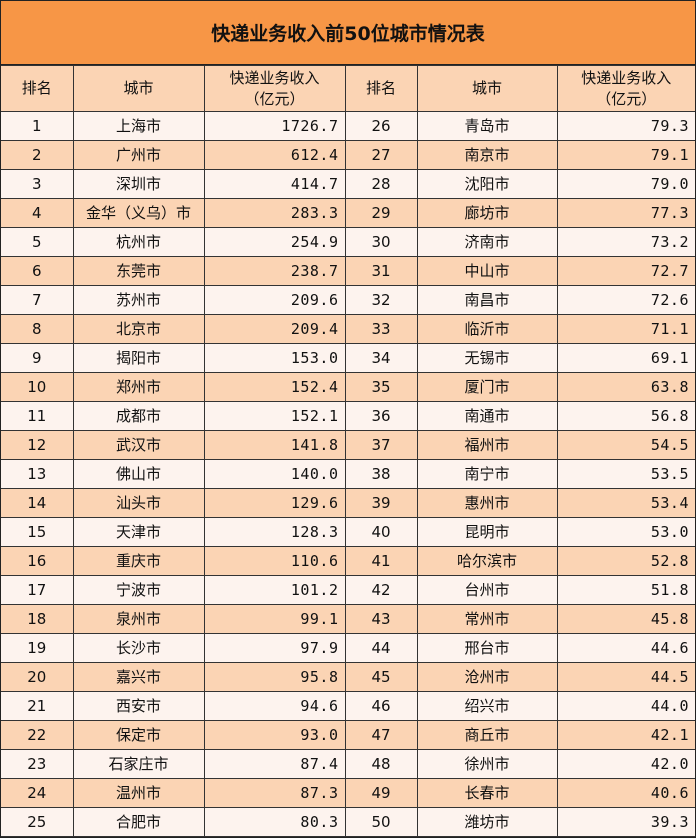 This screenshot has width=698, height=838. I want to click on revenue-cell: 254.9, so click(274, 242).